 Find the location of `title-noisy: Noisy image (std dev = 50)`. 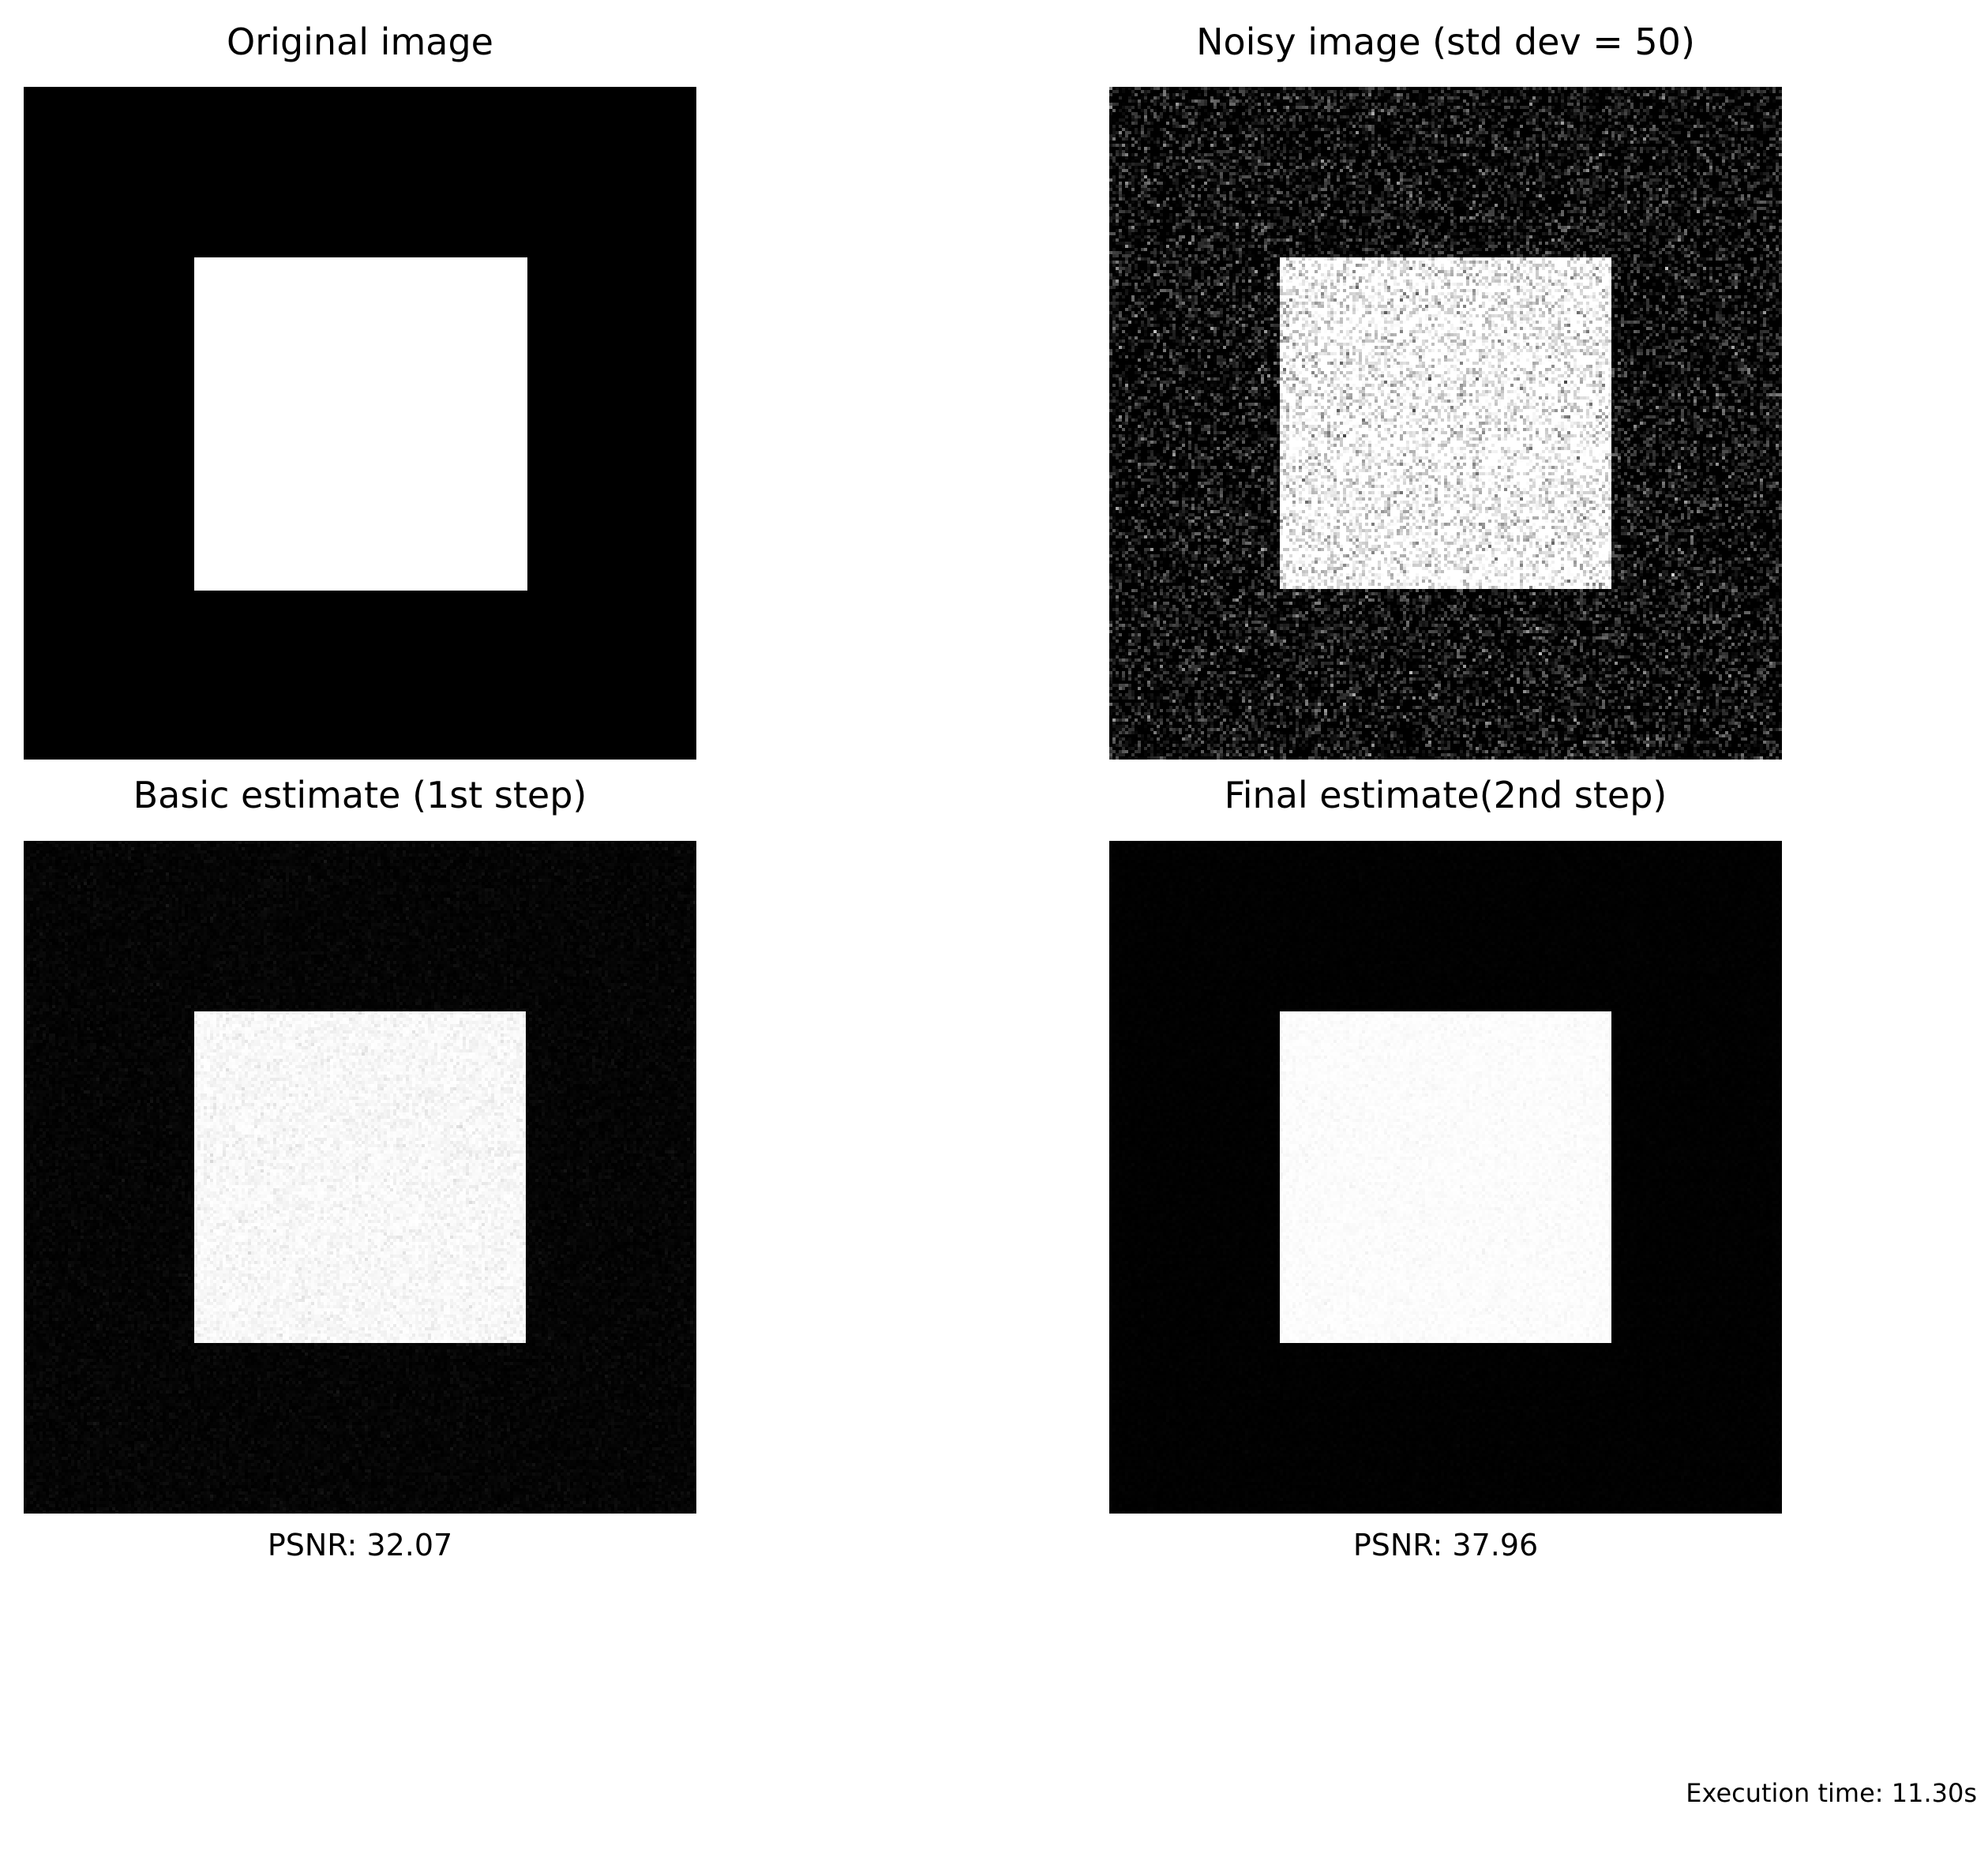

title-noisy: Noisy image (std dev = 50) is located at coordinates (1445, 42).